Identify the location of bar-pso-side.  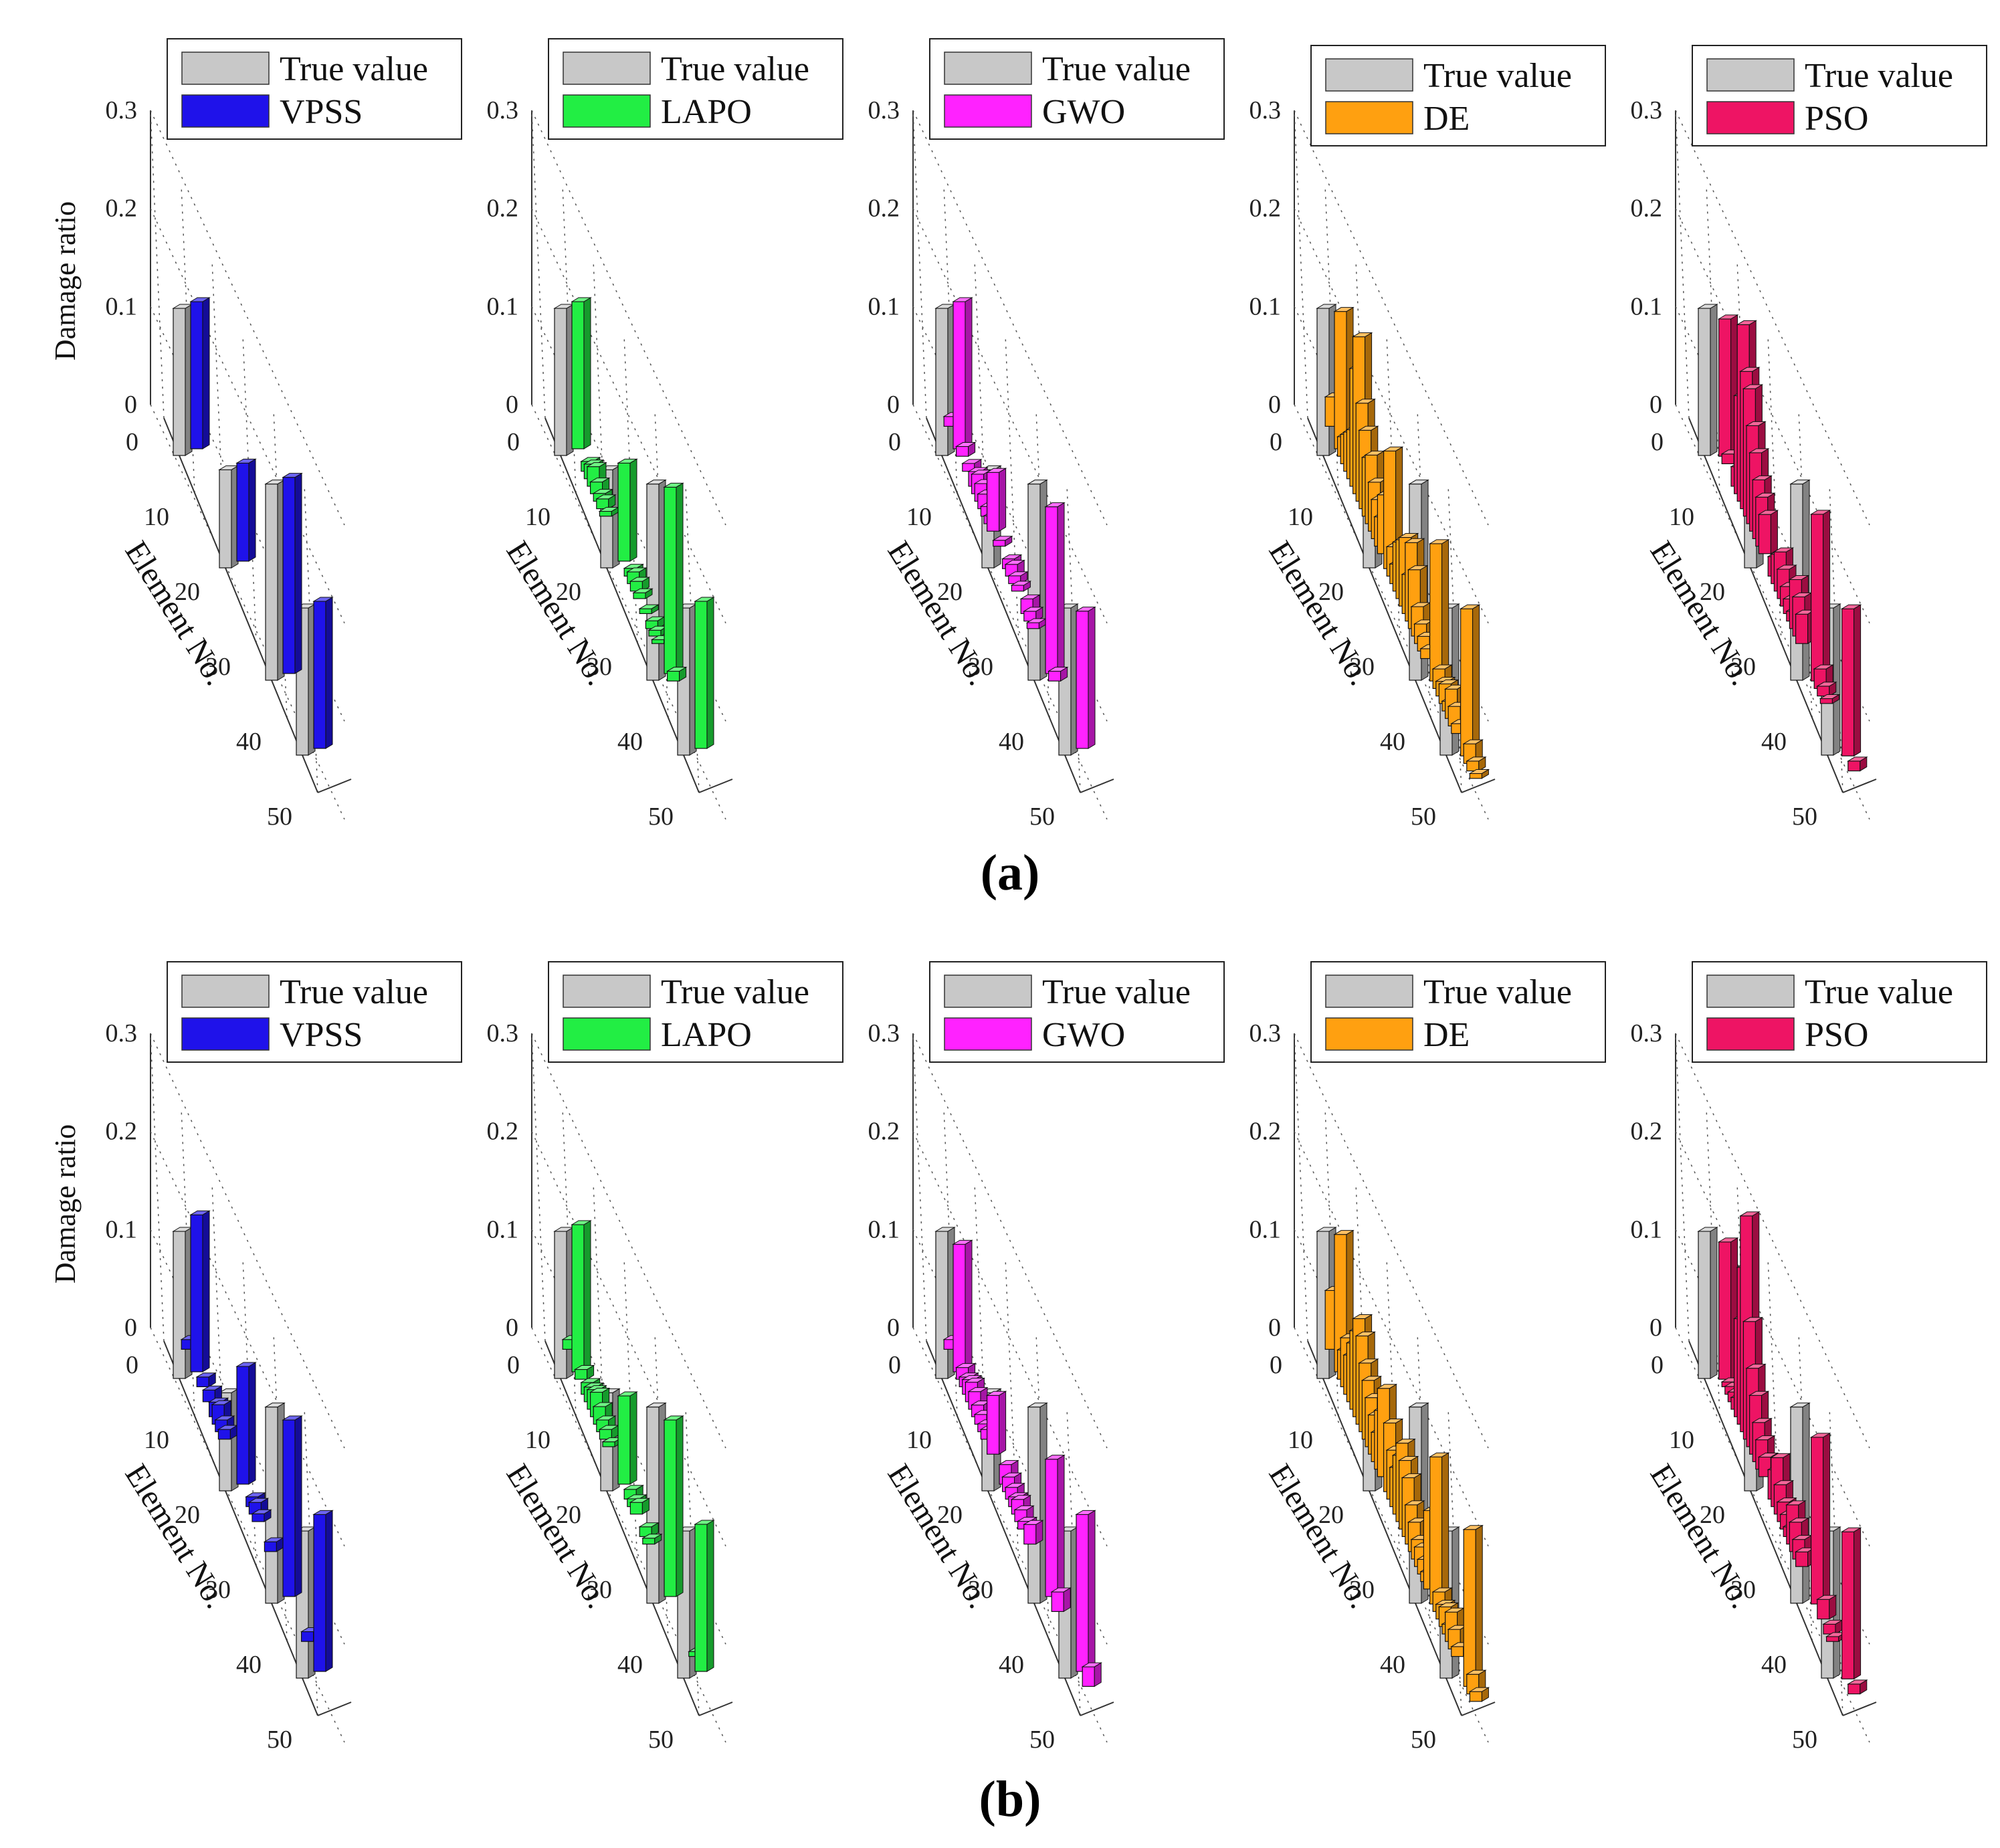
(1827, 1518).